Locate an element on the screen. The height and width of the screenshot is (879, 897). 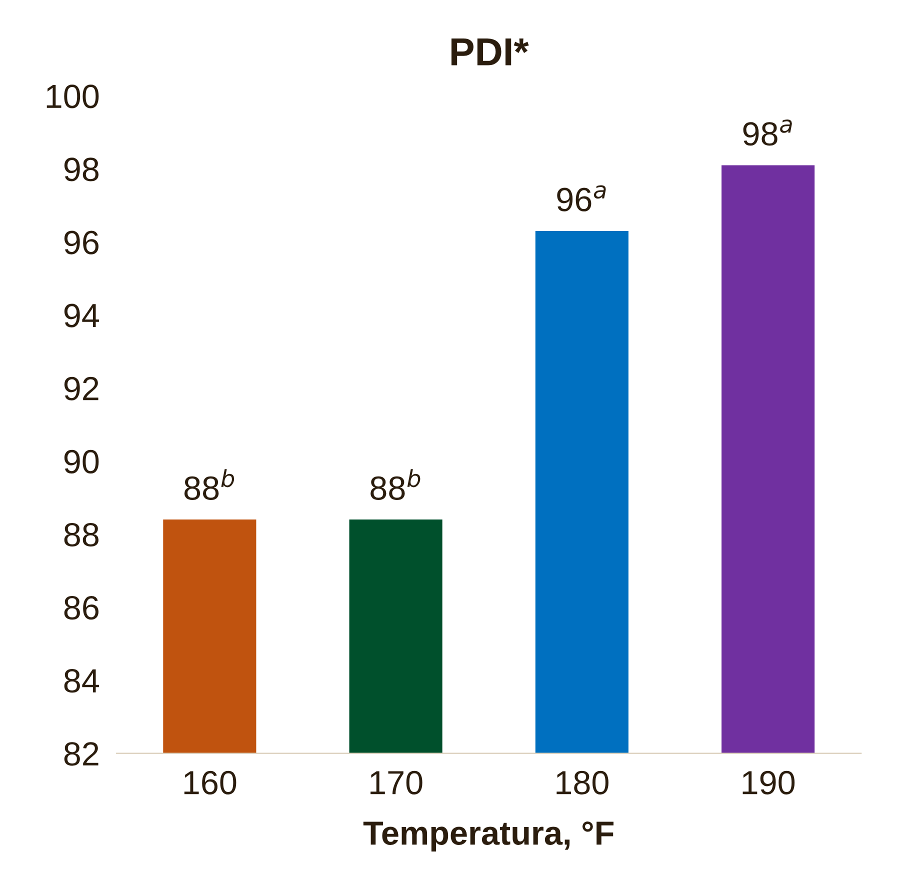
data-label: 98$^{a}$ is located at coordinates (767, 133).